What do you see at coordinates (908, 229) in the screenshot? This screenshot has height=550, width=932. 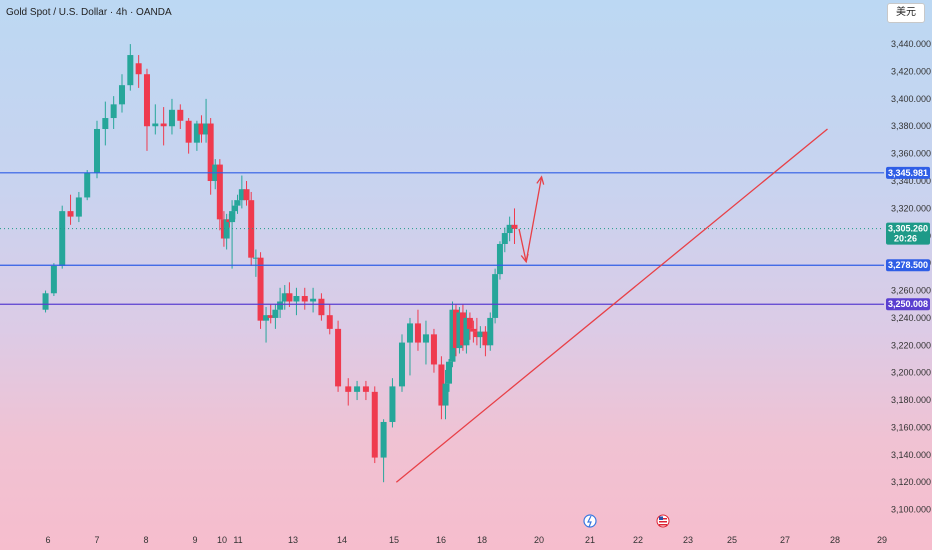 I see `current-price-label-text: 3,305.260` at bounding box center [908, 229].